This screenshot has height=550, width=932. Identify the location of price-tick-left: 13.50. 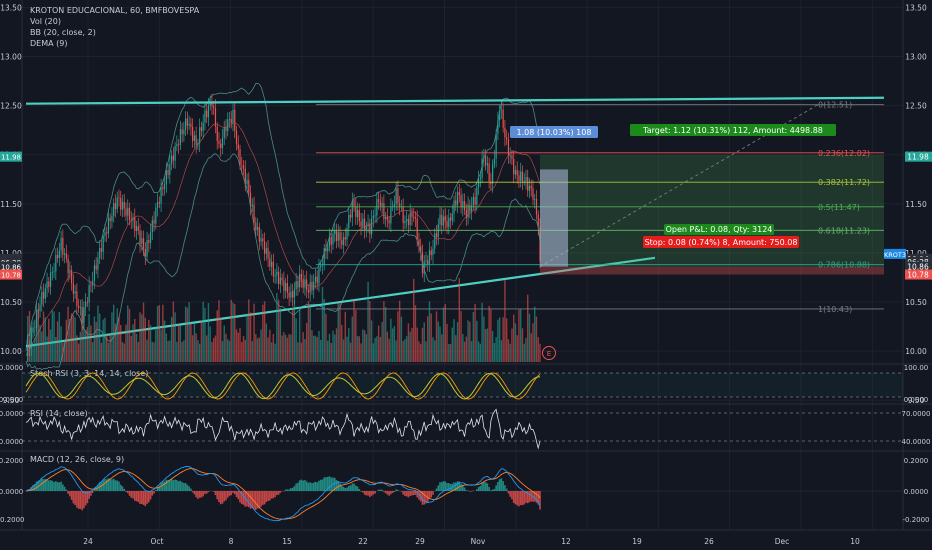
(11, 7).